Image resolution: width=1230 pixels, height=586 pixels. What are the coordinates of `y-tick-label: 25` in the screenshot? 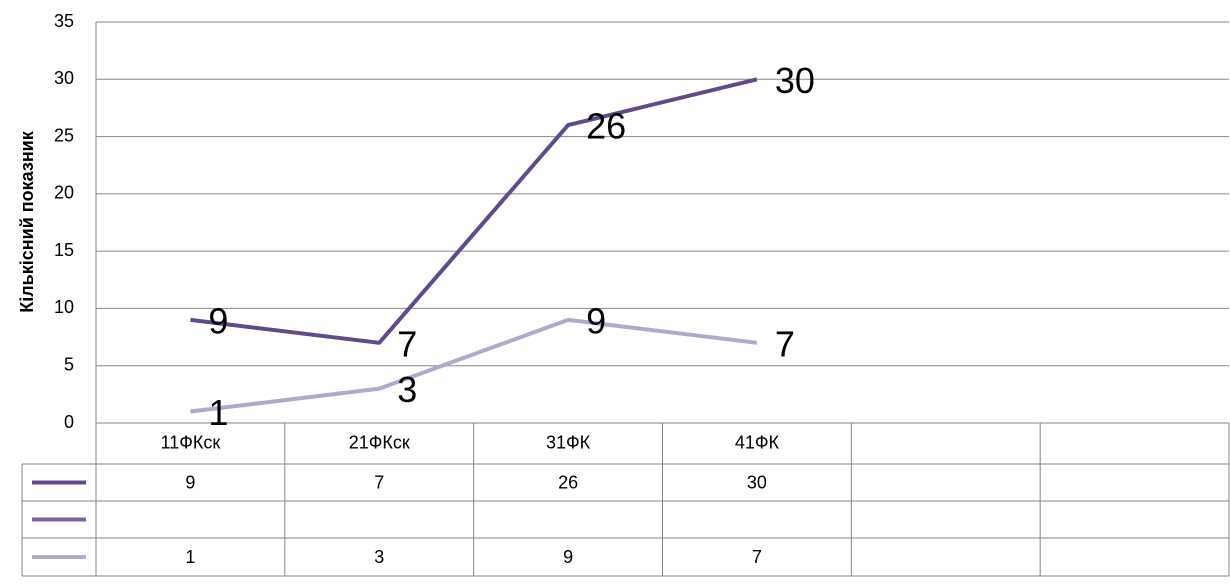 It's located at (64, 135).